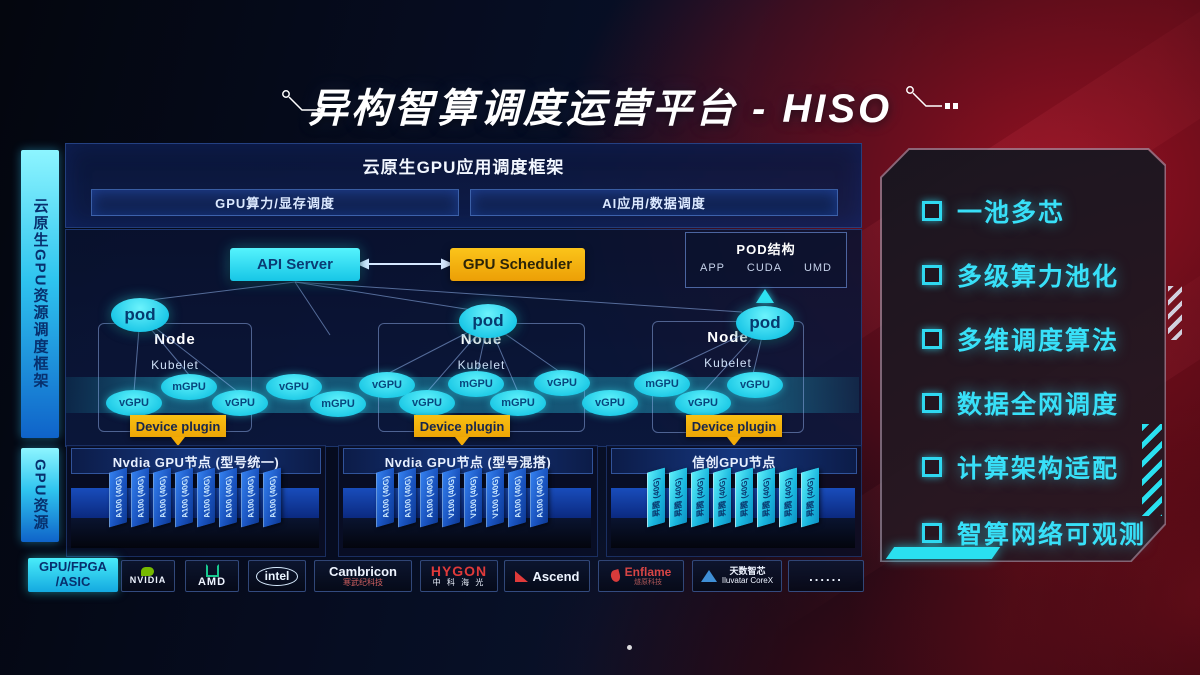 Image resolution: width=1200 pixels, height=675 pixels. Describe the element at coordinates (764, 268) in the screenshot. I see `pod-layer-cuda: CUDA` at that location.